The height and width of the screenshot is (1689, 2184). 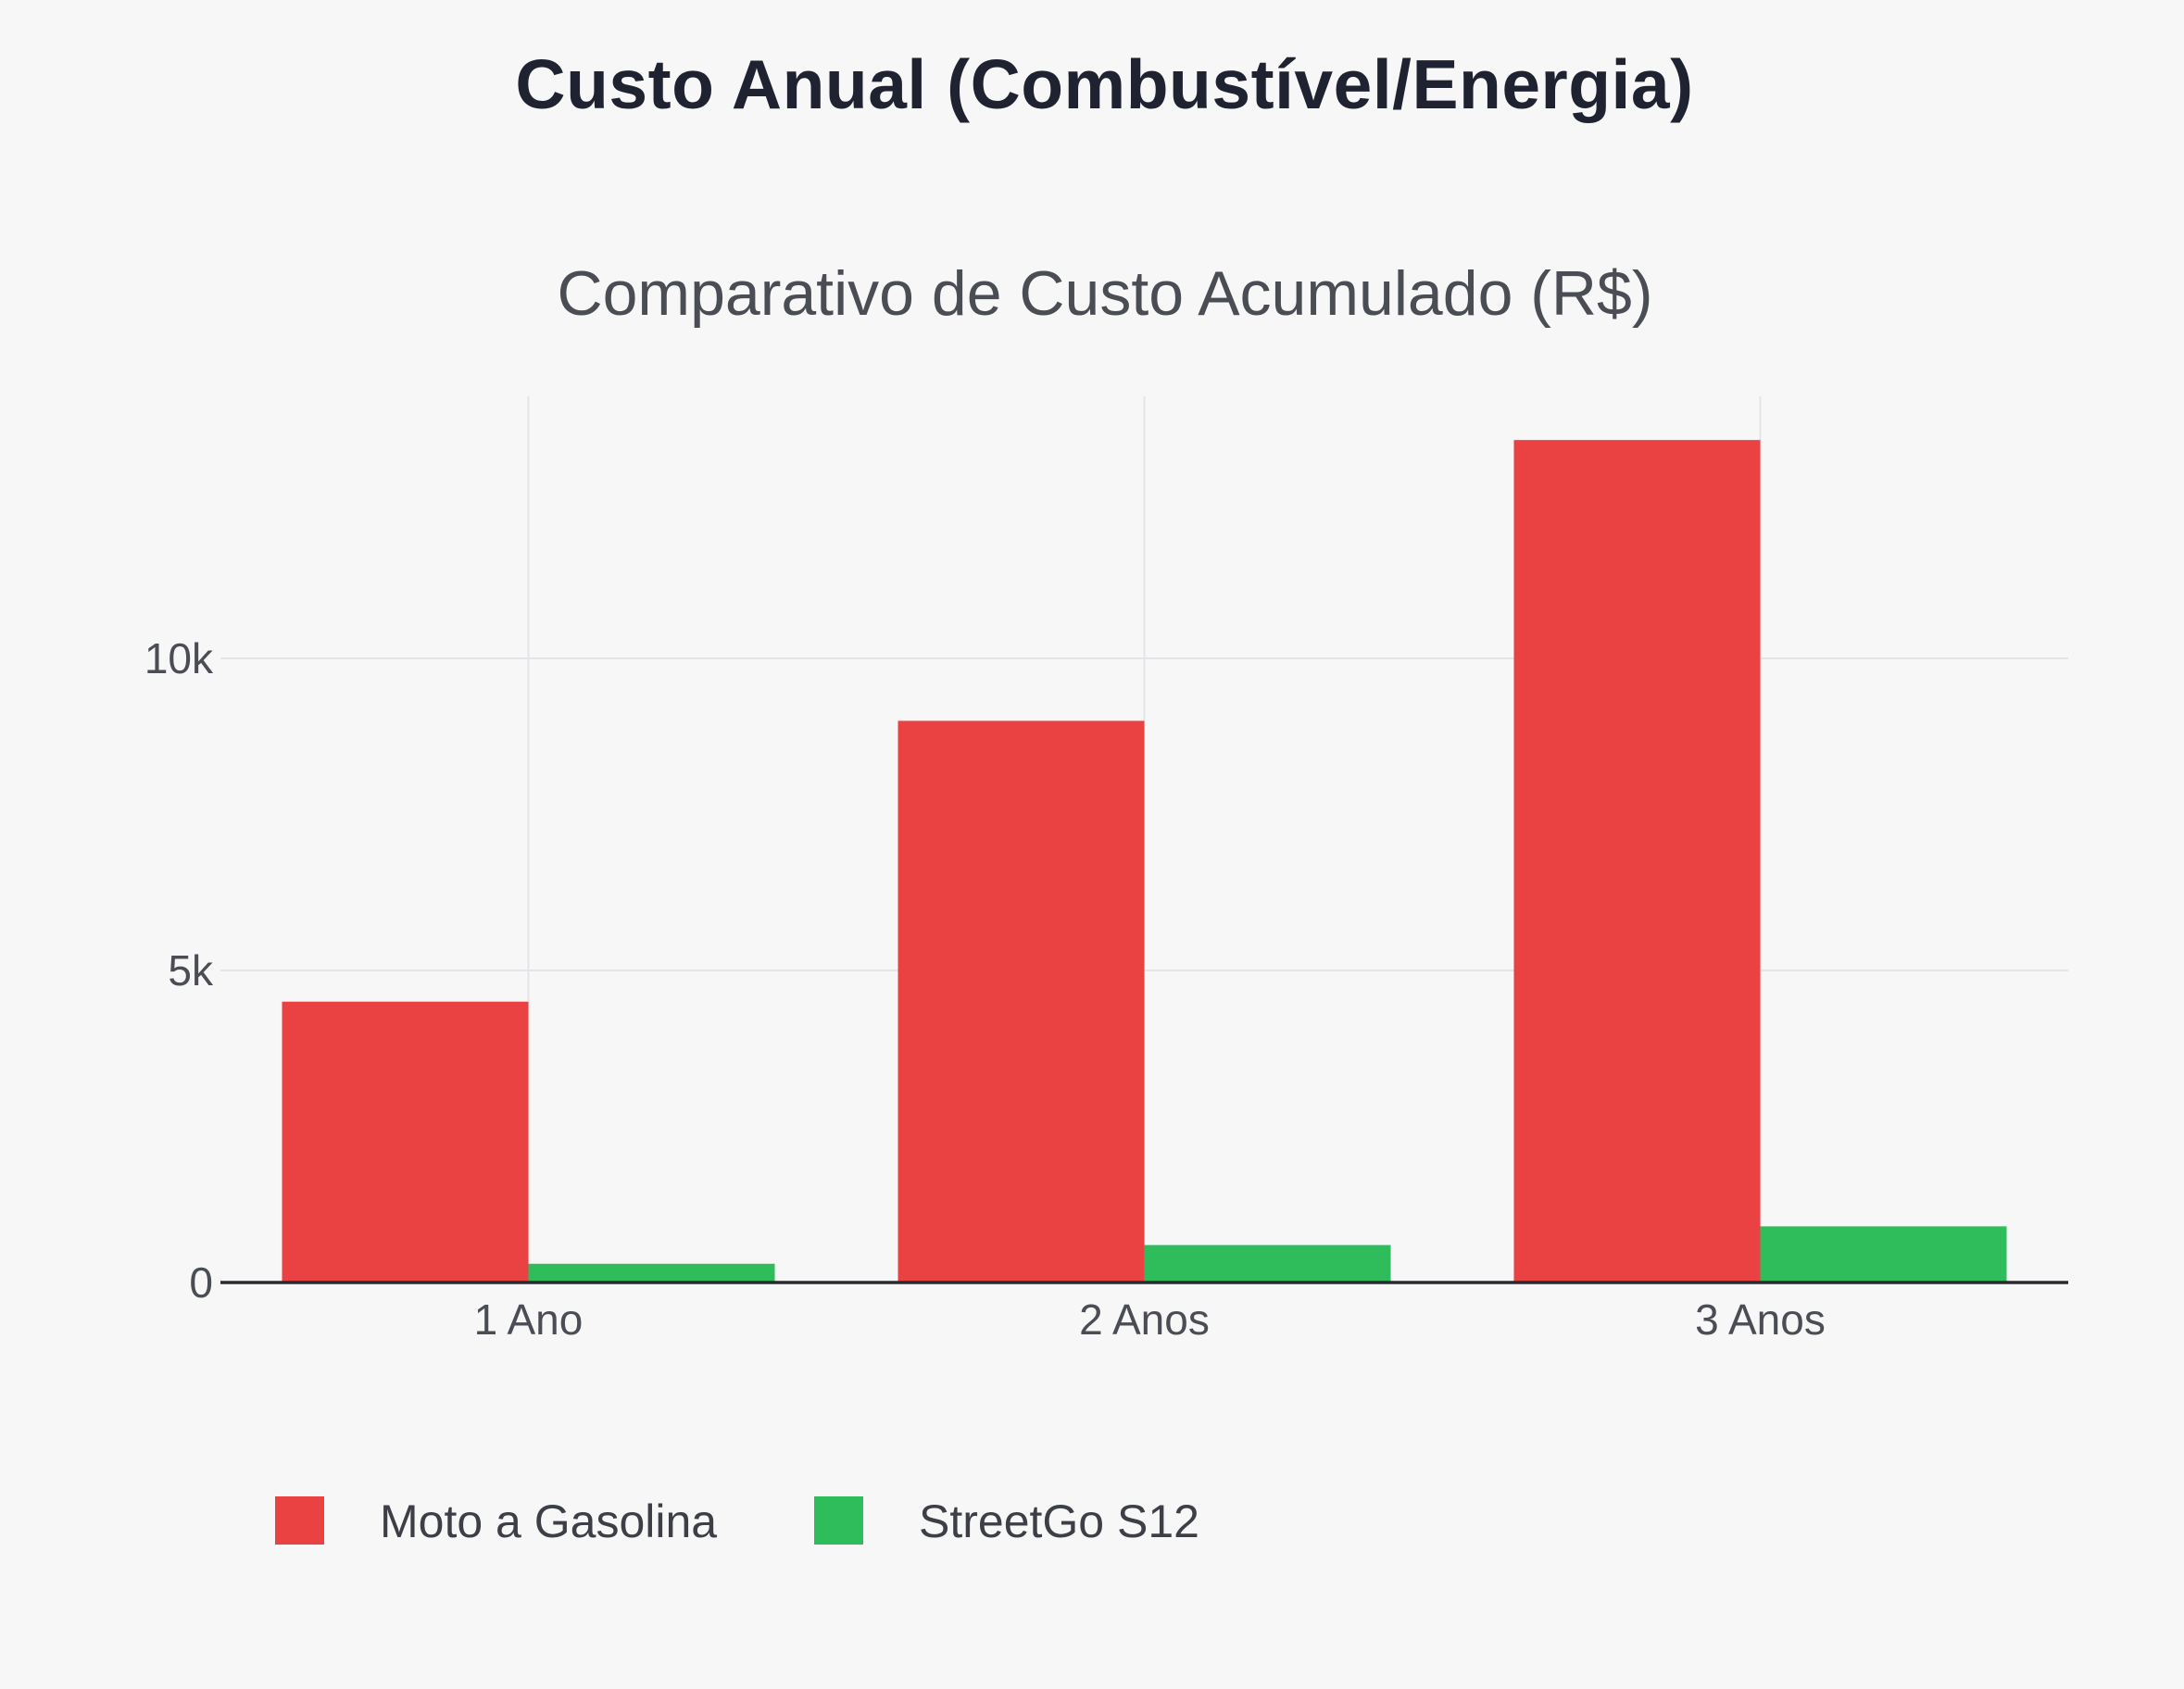 What do you see at coordinates (529, 1319) in the screenshot?
I see `x-tick-label: 1 Ano` at bounding box center [529, 1319].